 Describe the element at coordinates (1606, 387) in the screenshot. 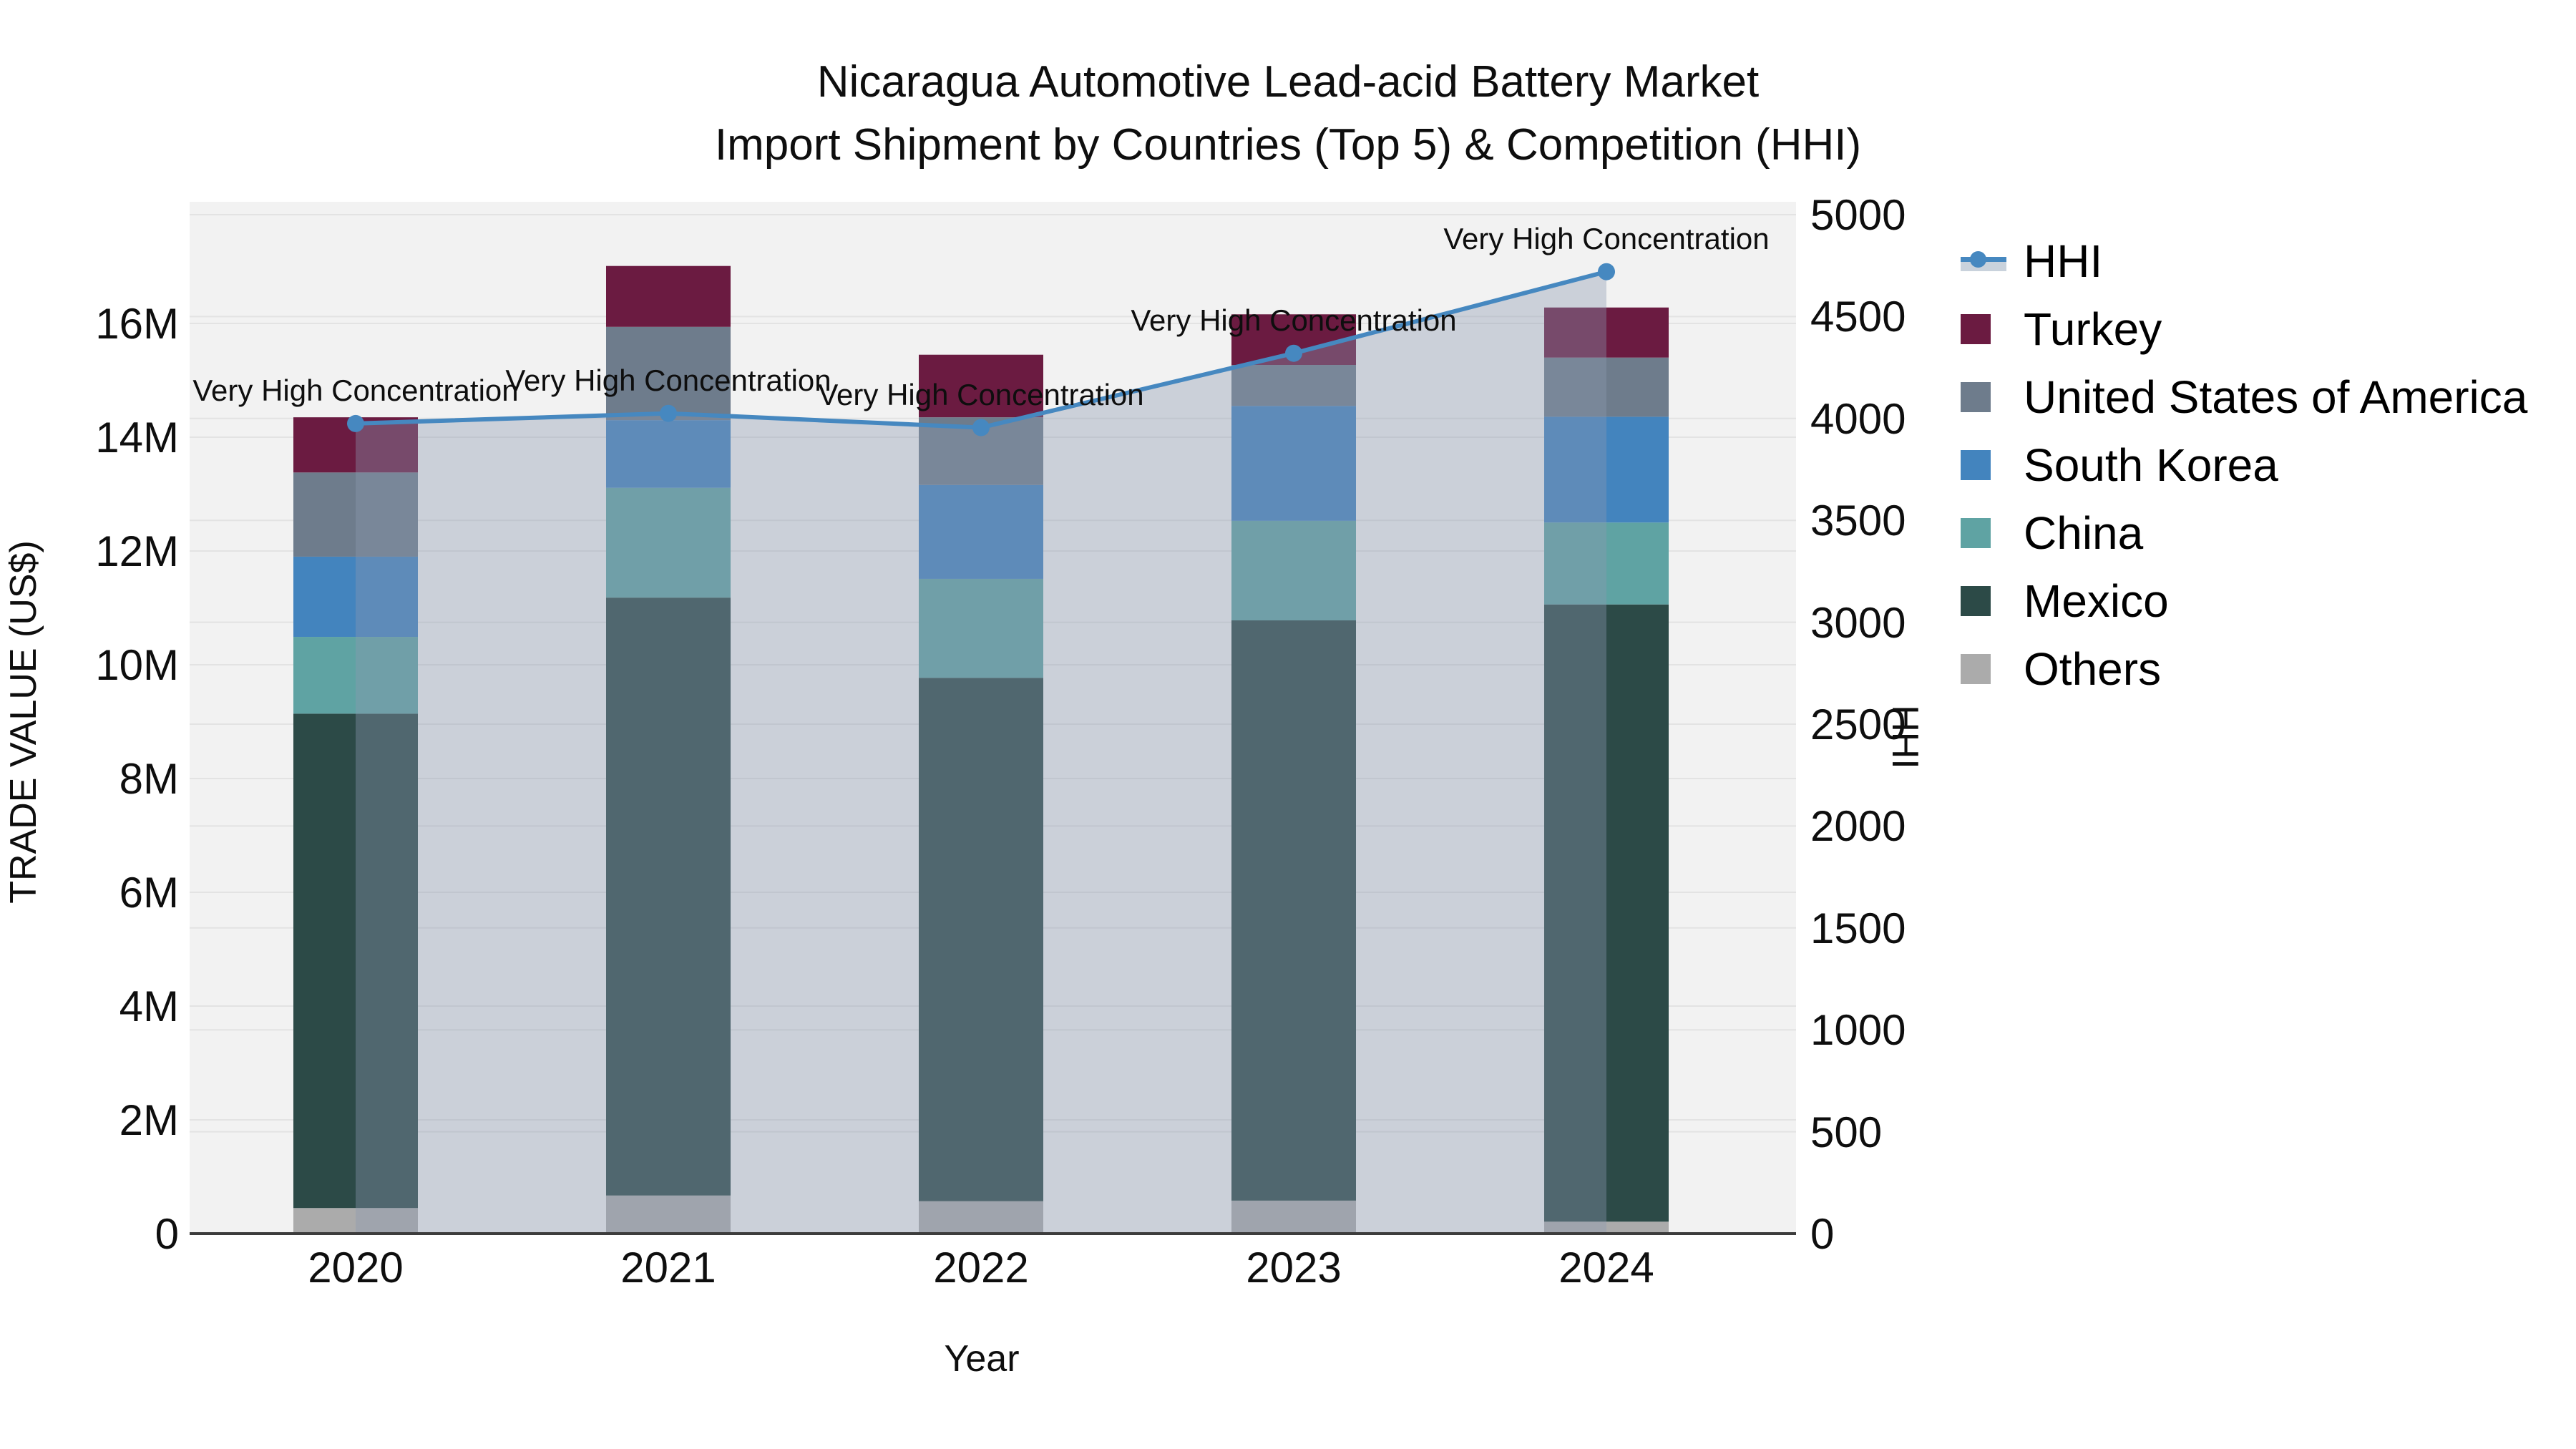

I see `bar-segment-united-states-of-america-2024` at that location.